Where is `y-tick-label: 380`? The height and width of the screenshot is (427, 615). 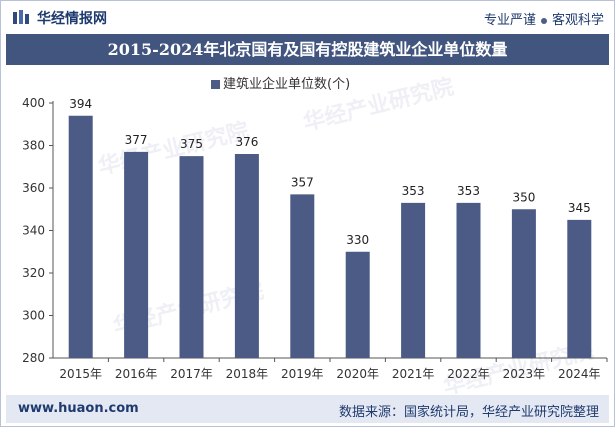 y-tick-label: 380 is located at coordinates (33, 146).